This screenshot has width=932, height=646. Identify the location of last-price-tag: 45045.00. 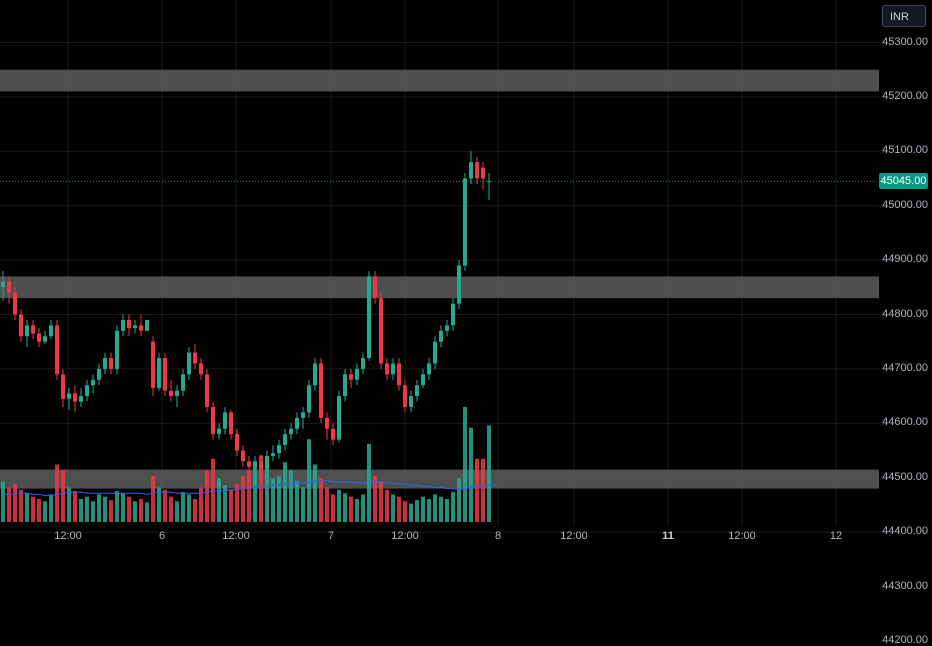
(903, 181).